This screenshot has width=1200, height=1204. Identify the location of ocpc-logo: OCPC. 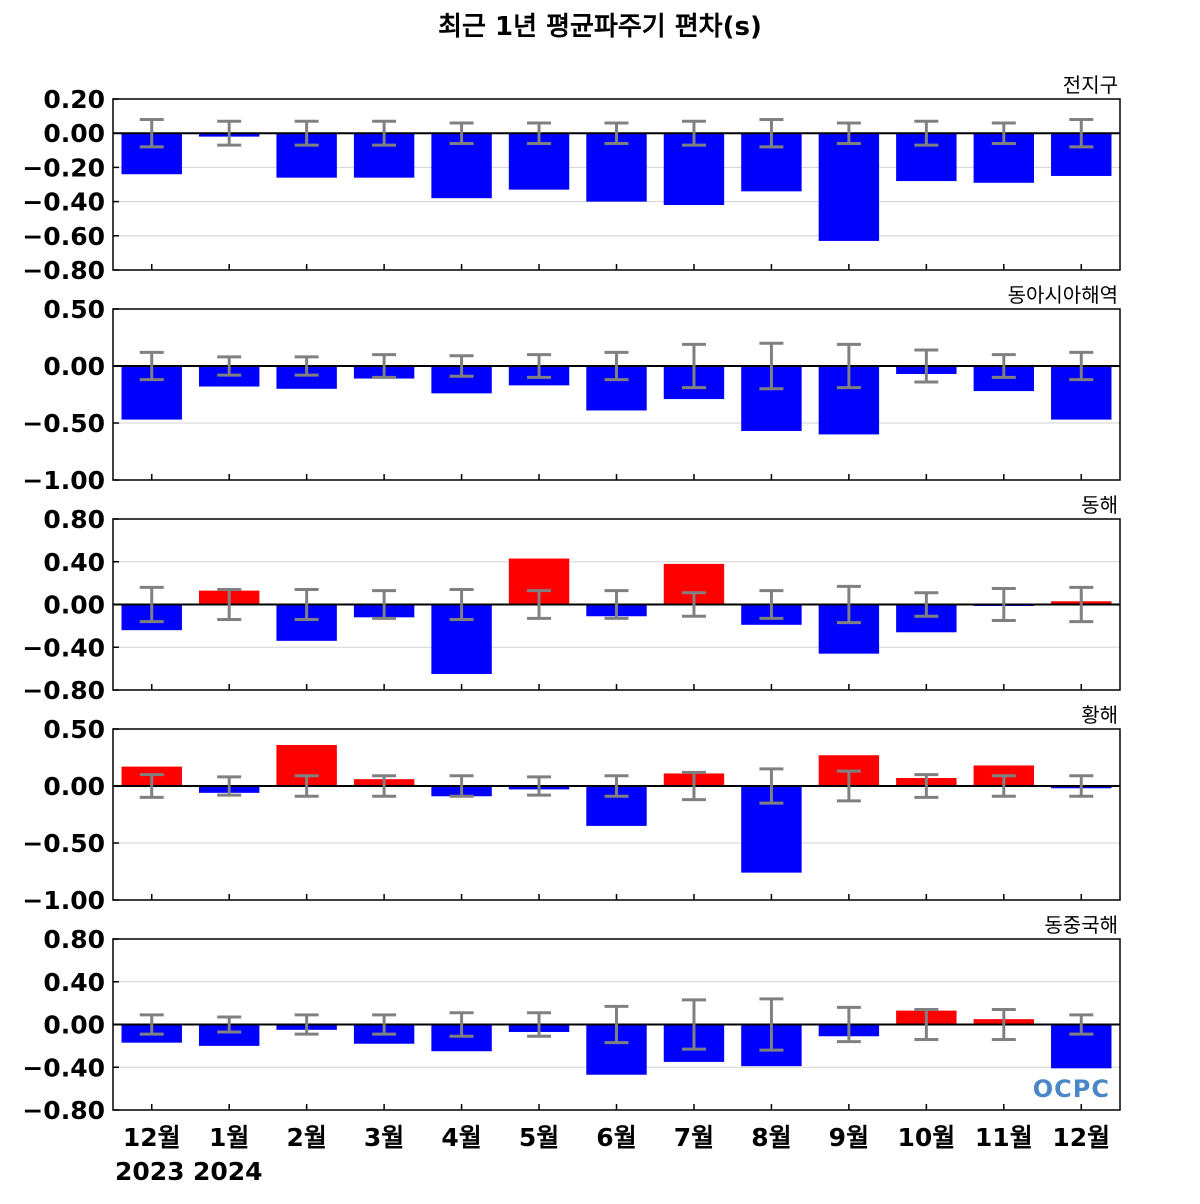
(1071, 1089).